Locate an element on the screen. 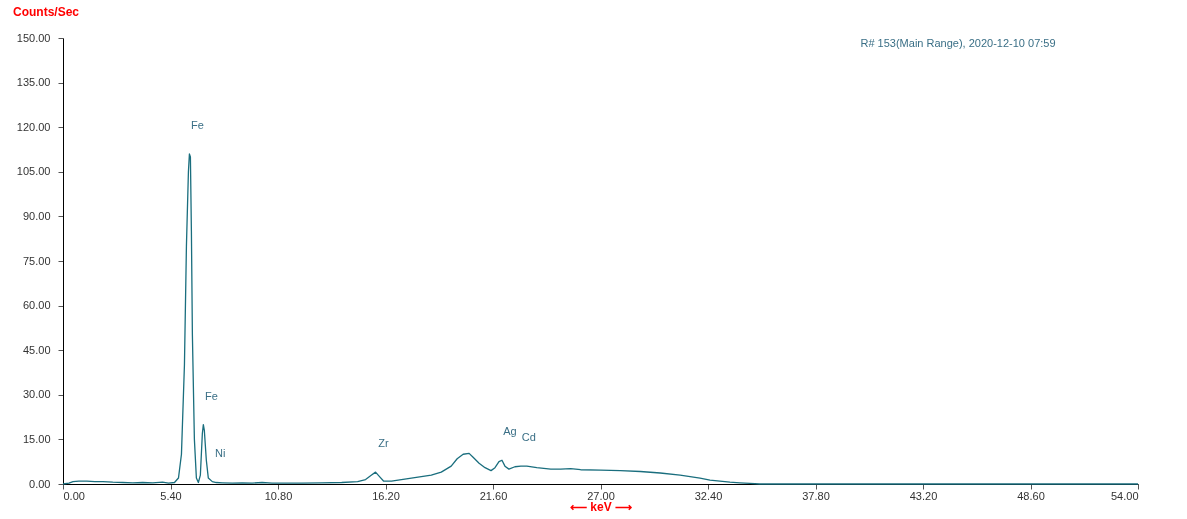  x-tick-label: 48.60 is located at coordinates (1031, 495).